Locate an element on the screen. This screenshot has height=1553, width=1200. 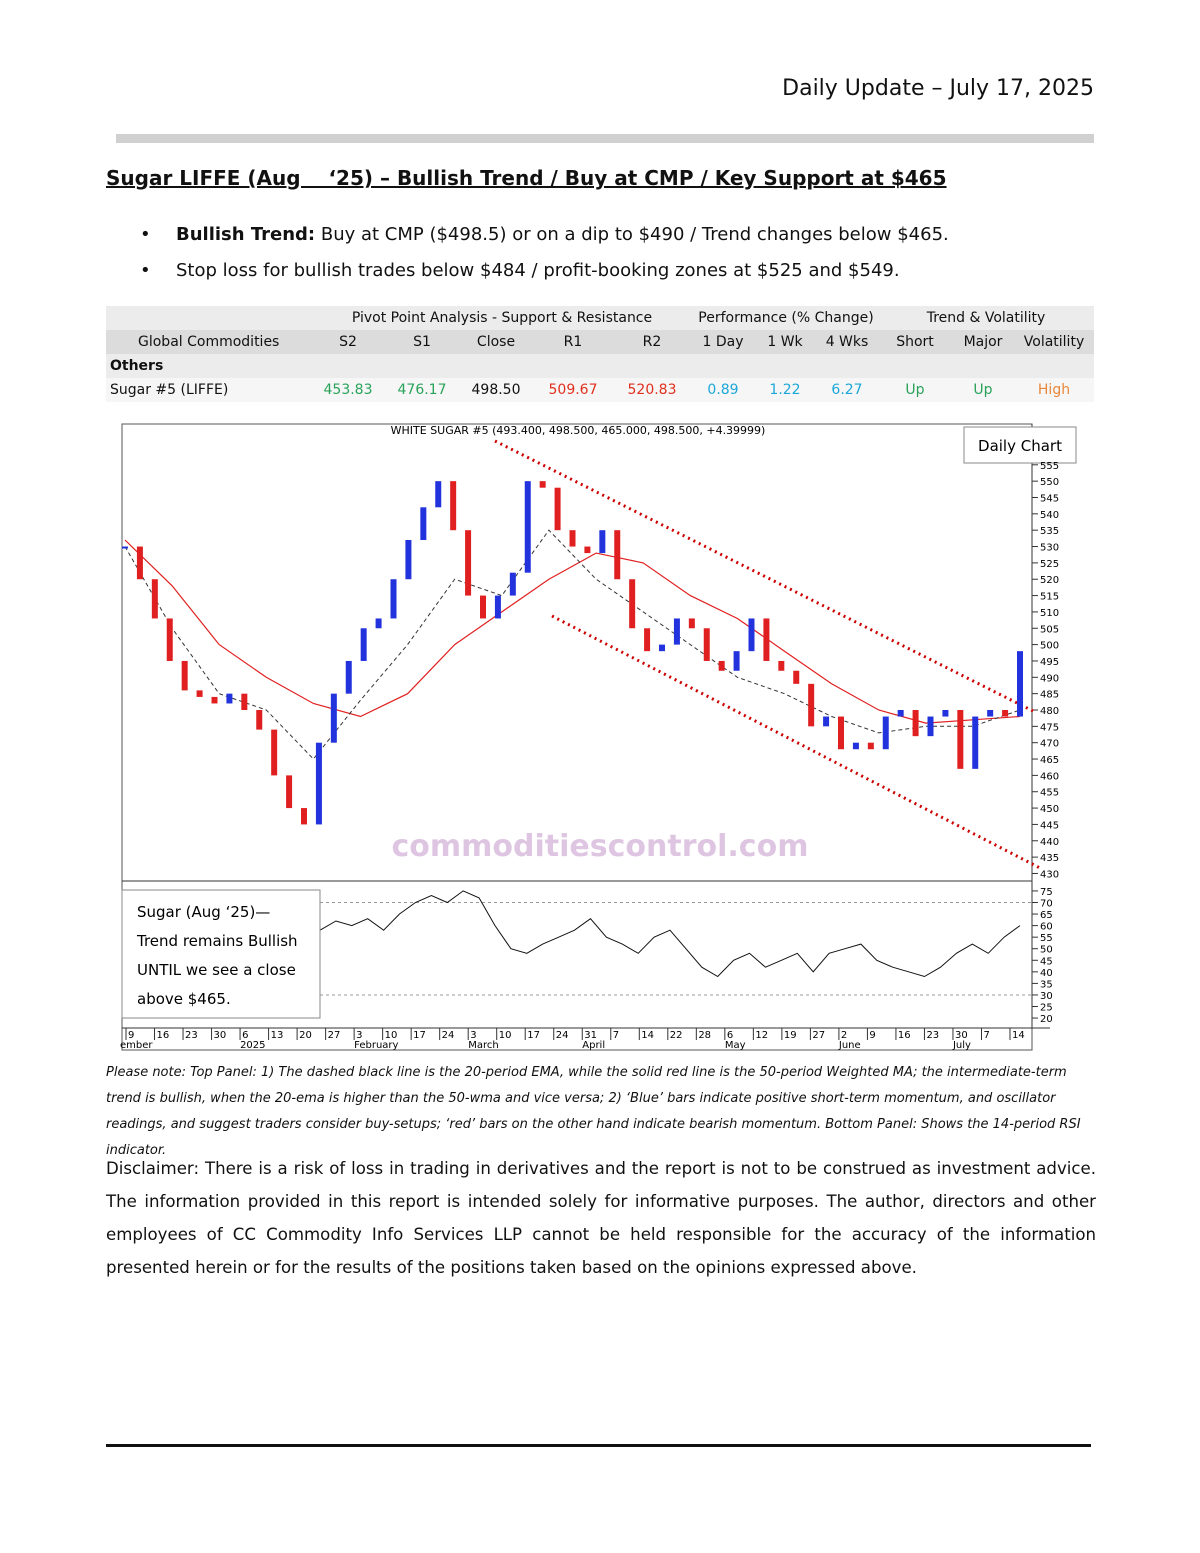
rsi-tick-label: 20 is located at coordinates (1046, 1019).